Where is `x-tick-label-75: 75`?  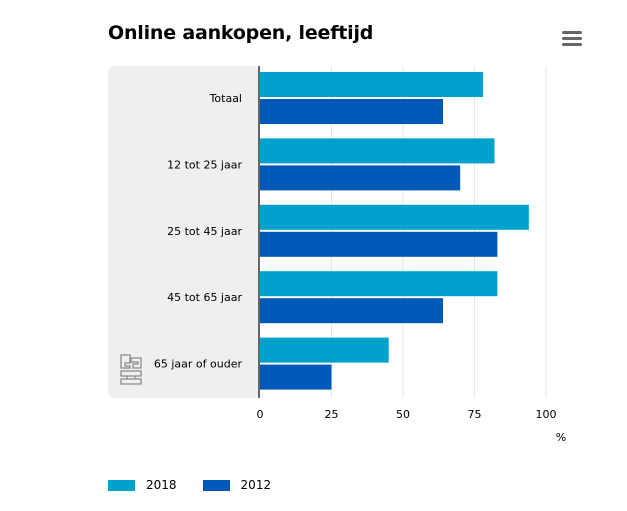
x-tick-label-75: 75 is located at coordinates (475, 414).